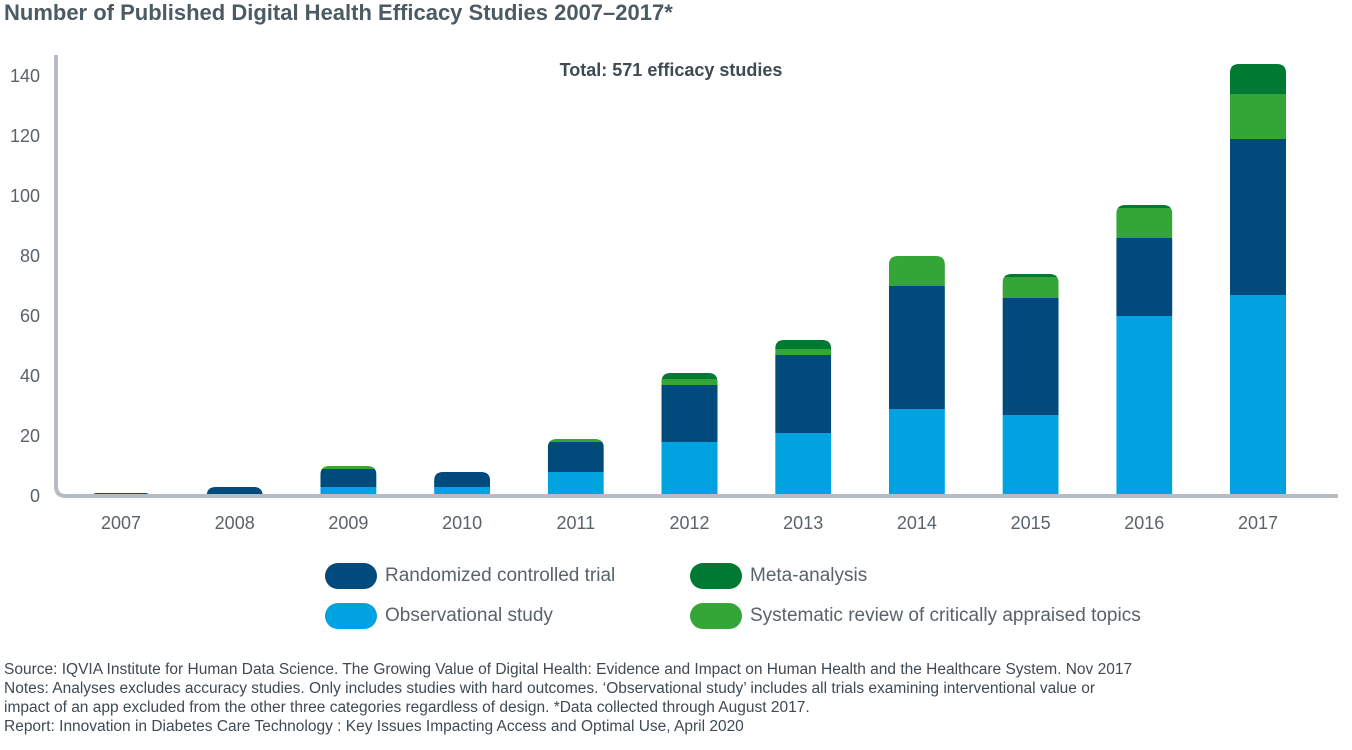 This screenshot has width=1352, height=750. What do you see at coordinates (30, 316) in the screenshot?
I see `y-tick-label: 60` at bounding box center [30, 316].